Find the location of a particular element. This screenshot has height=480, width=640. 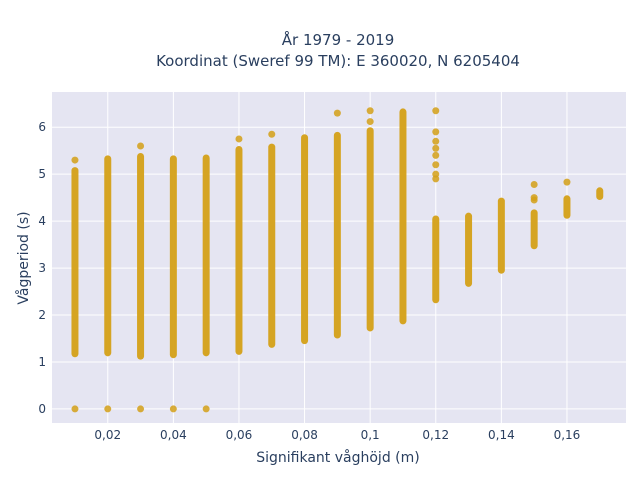

x-tick-label: 0,06 is located at coordinates (239, 435).